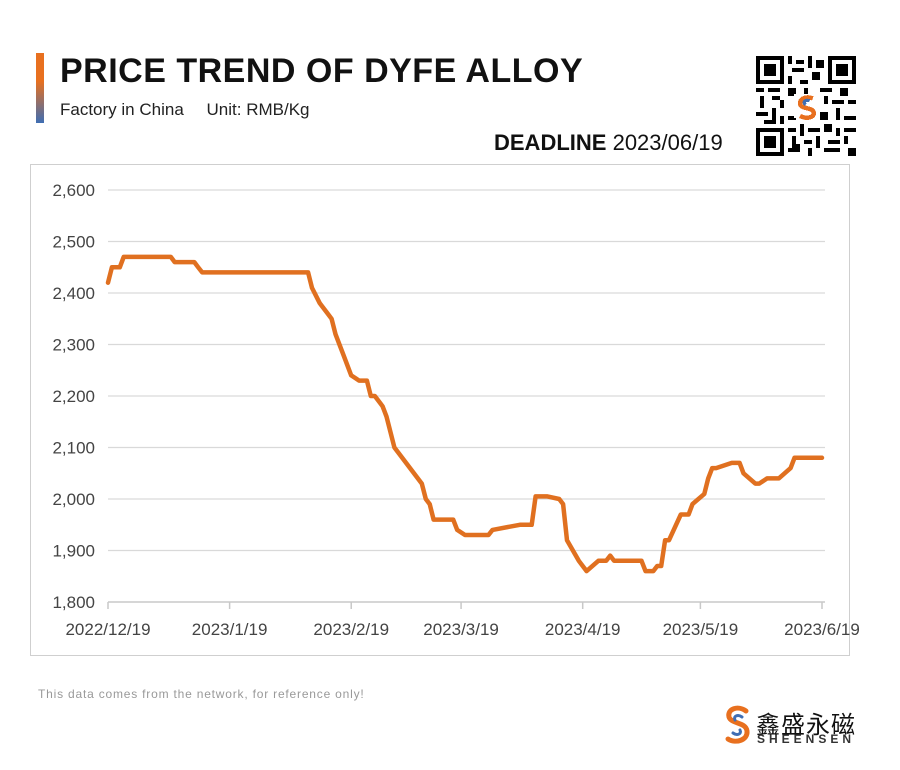 The height and width of the screenshot is (770, 900). Describe the element at coordinates (73, 448) in the screenshot. I see `y-tick-label: 2,100` at that location.